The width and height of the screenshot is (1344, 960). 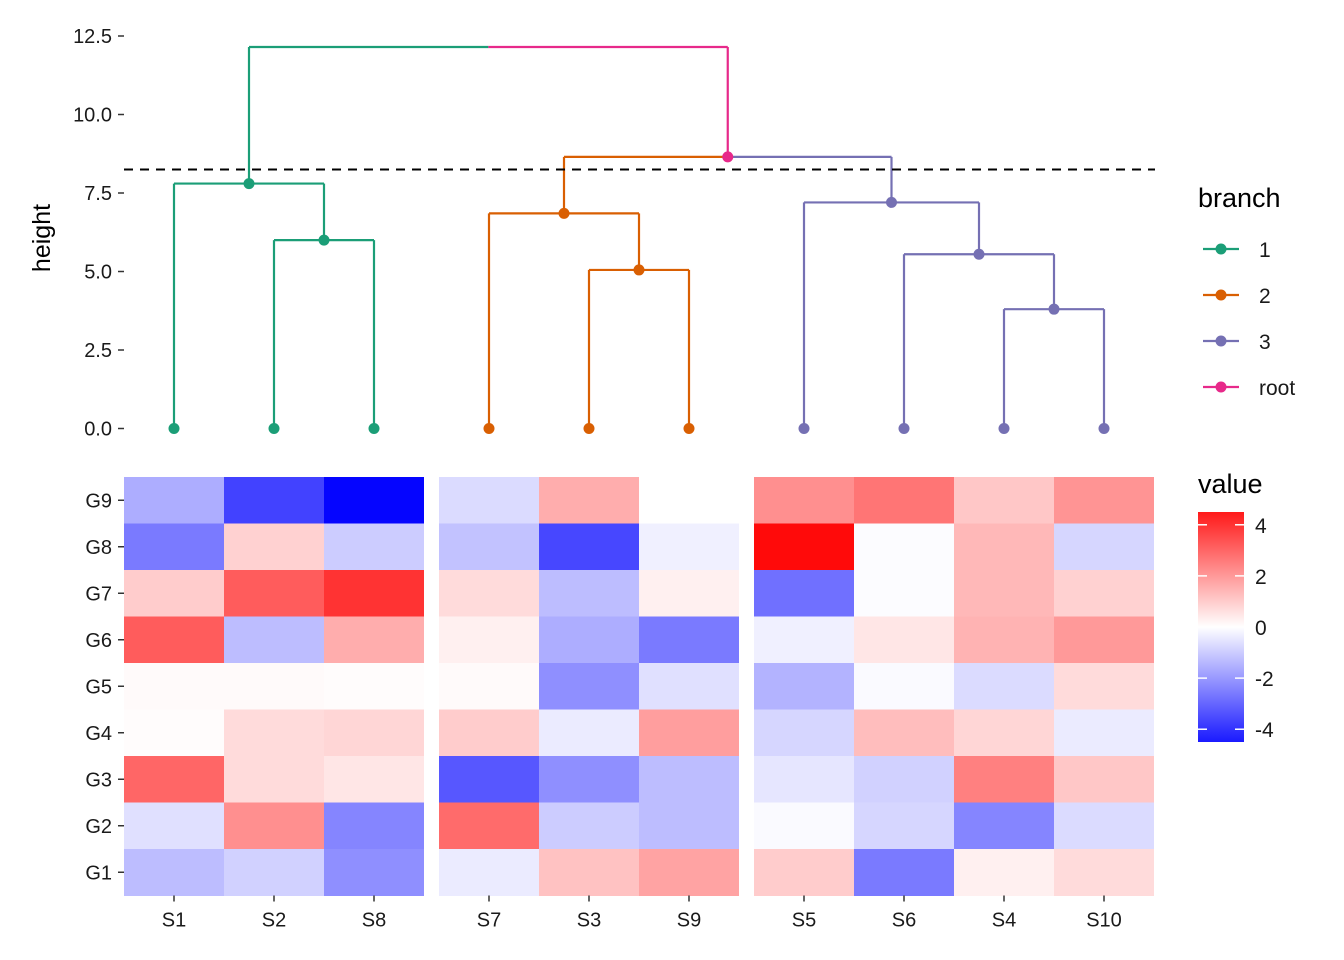 I want to click on y-tick-label: 0.0, so click(x=98, y=430).